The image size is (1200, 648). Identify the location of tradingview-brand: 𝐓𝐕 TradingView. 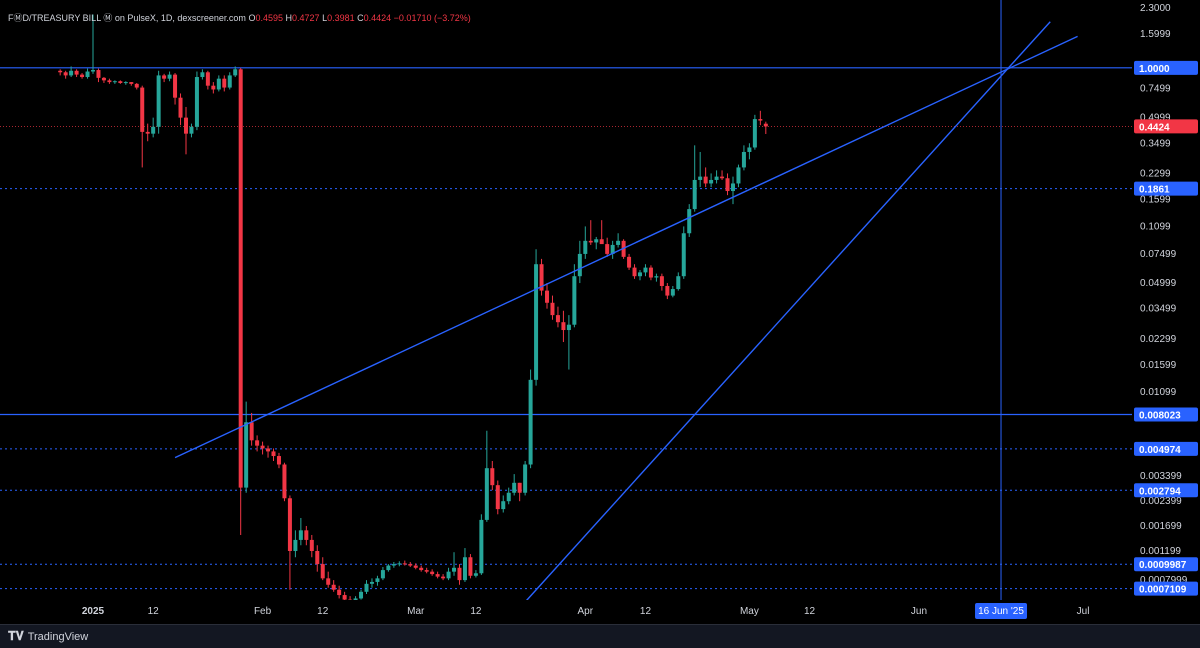
(48, 636).